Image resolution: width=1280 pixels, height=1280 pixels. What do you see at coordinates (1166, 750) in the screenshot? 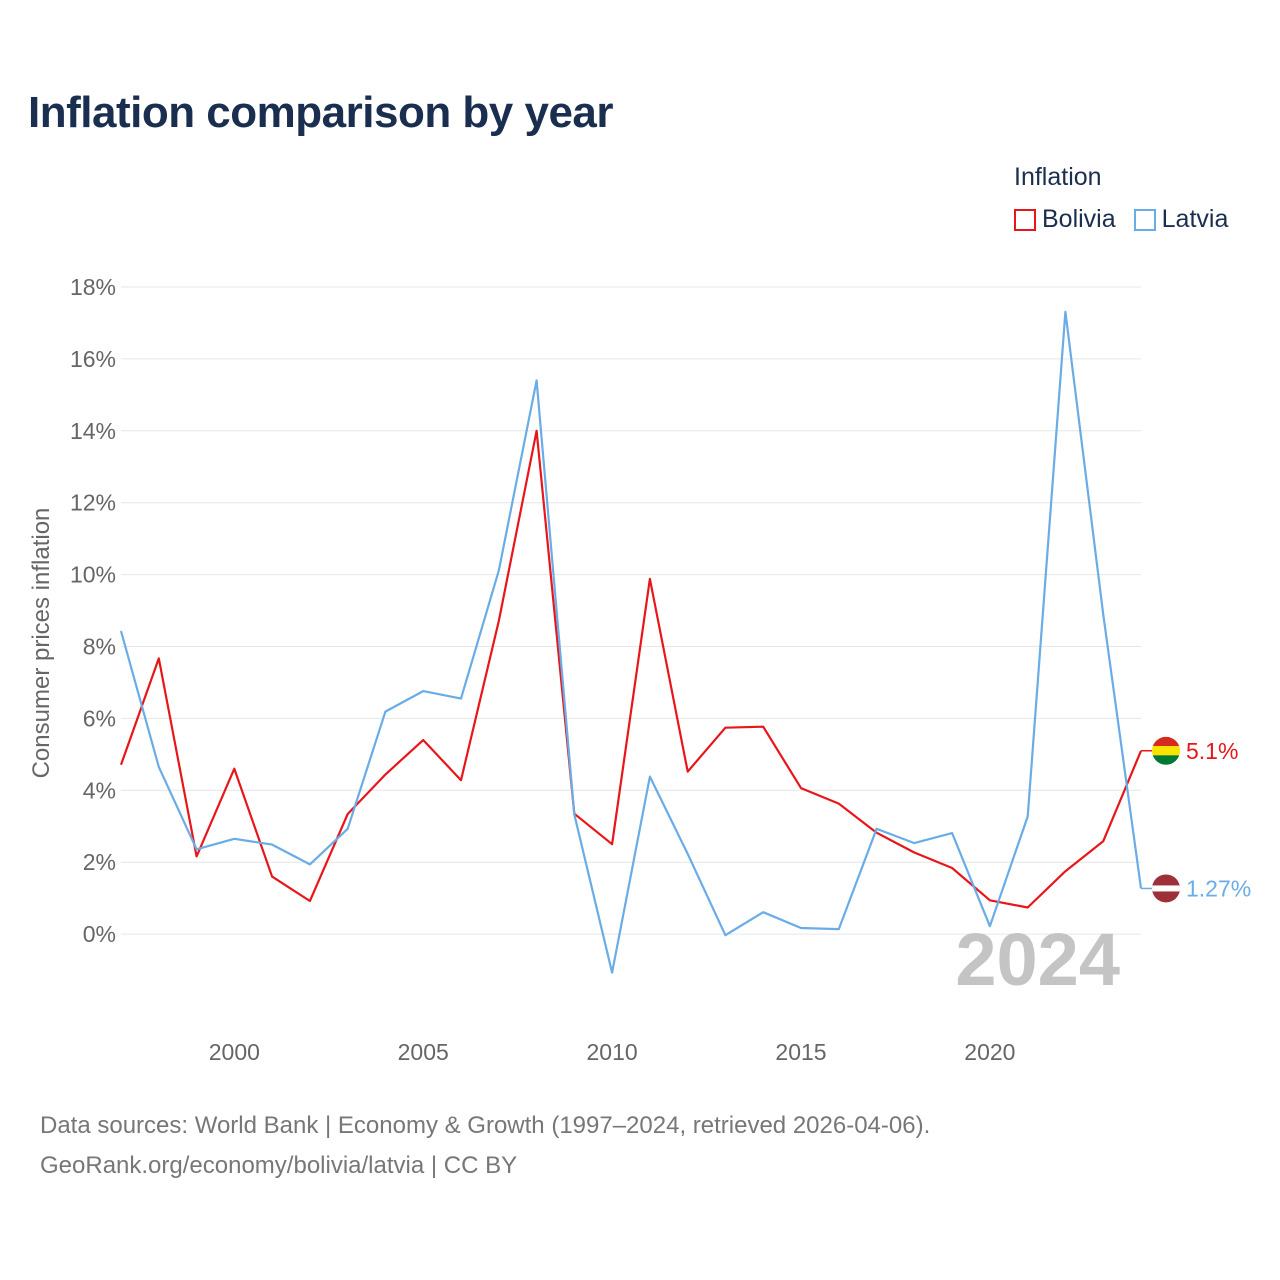
I see `bolivia-flag-icon` at bounding box center [1166, 750].